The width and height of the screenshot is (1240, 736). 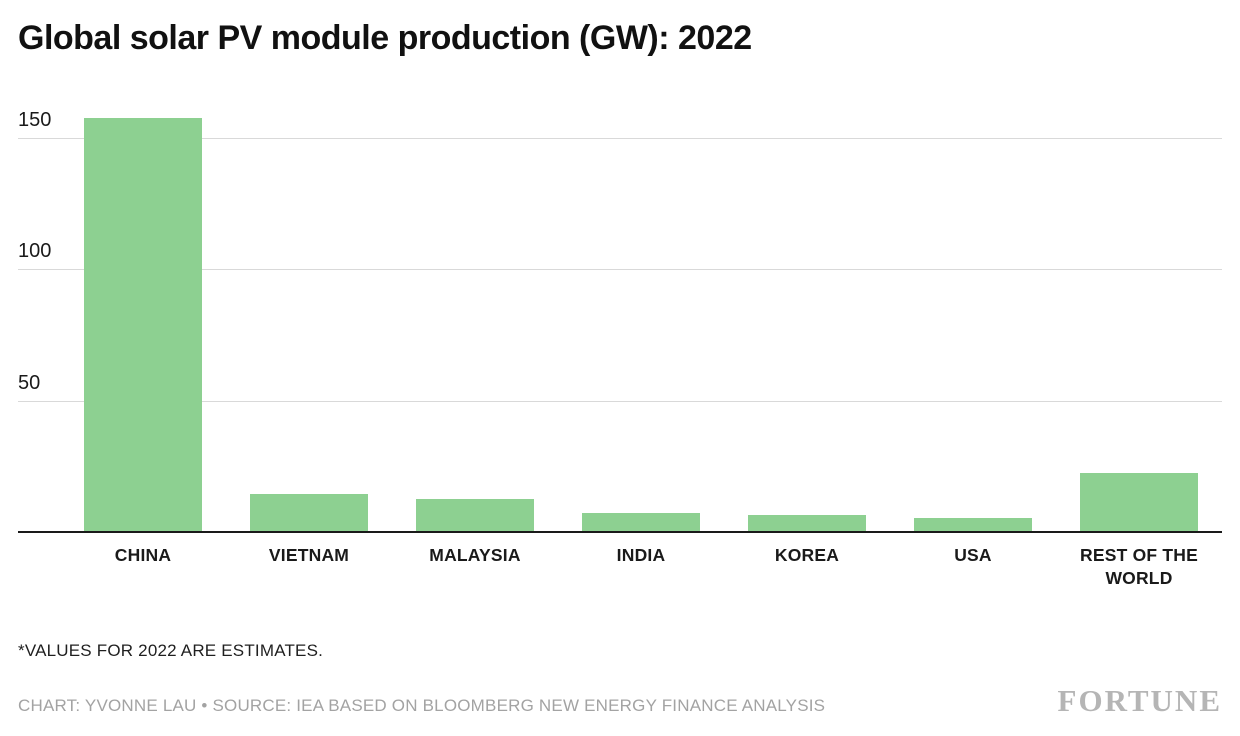 What do you see at coordinates (973, 524) in the screenshot?
I see `bar-usa` at bounding box center [973, 524].